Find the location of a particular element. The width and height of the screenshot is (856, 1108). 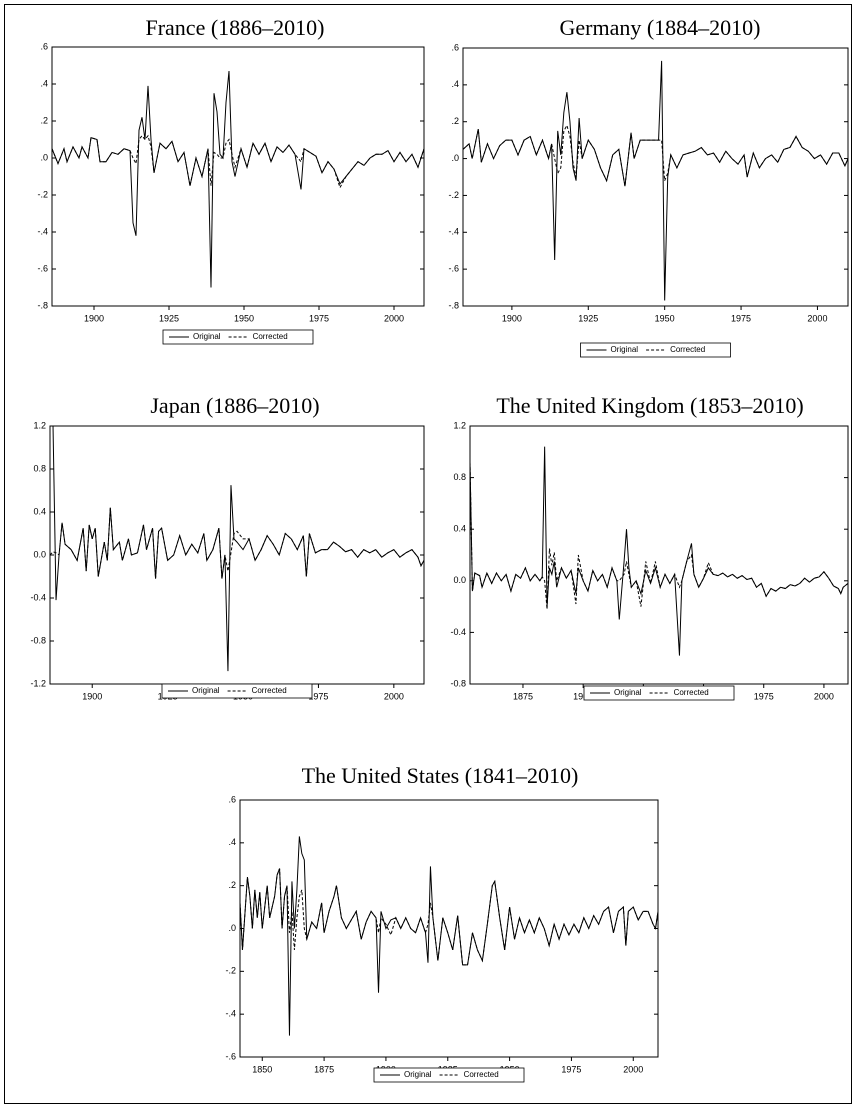

x-tick-label: 1850 is located at coordinates (262, 1069).